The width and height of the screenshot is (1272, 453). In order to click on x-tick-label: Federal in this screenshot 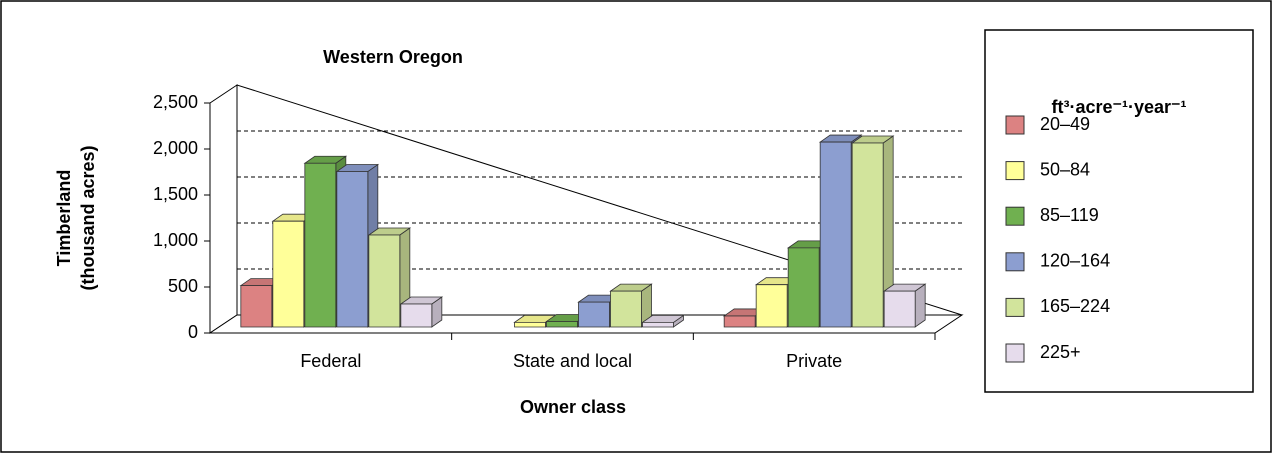, I will do `click(330, 361)`.